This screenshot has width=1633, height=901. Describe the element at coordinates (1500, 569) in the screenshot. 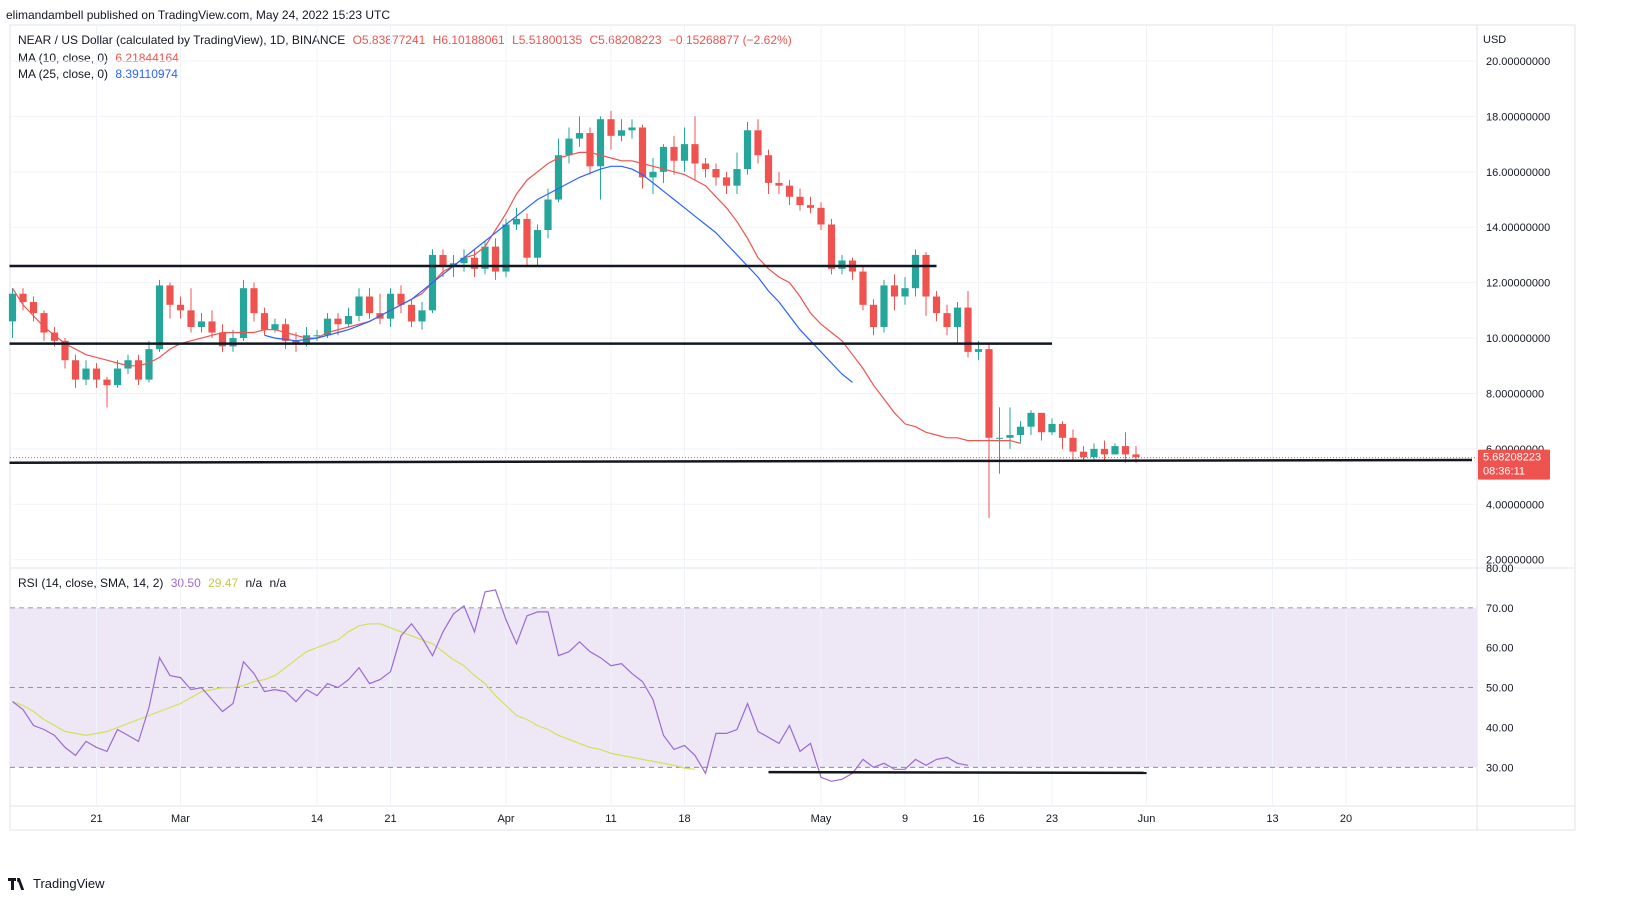

I see `rsi-tick-label: 80.00` at that location.